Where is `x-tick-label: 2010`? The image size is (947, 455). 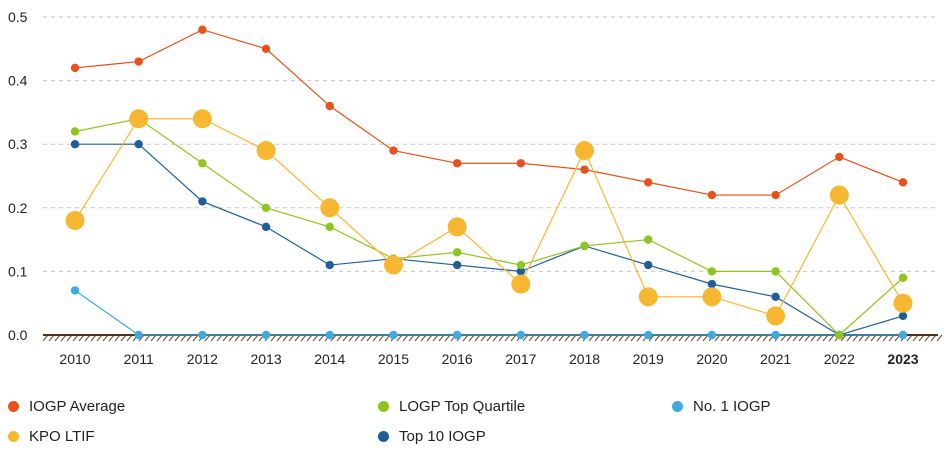
x-tick-label: 2010 is located at coordinates (74, 359).